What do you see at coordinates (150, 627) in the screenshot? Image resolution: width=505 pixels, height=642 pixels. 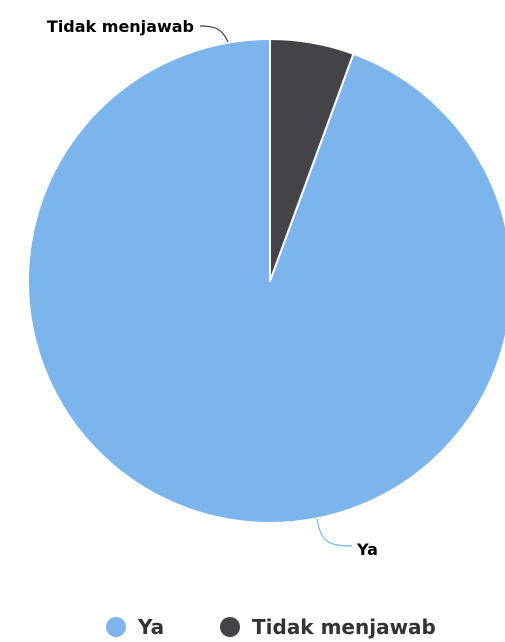 I see `legend-label-ya: Ya` at bounding box center [150, 627].